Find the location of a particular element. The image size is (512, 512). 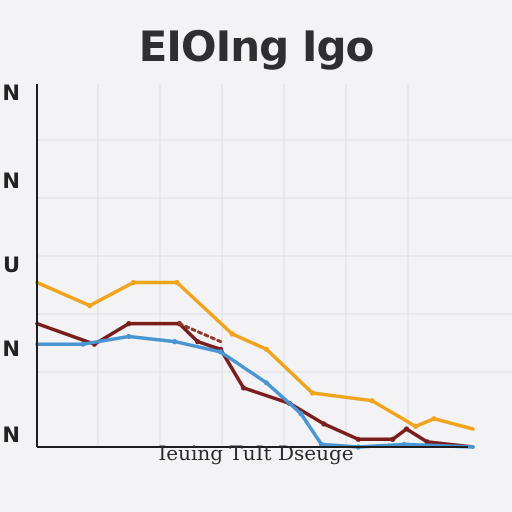

chart-title: EIOIng Igo is located at coordinates (256, 46).